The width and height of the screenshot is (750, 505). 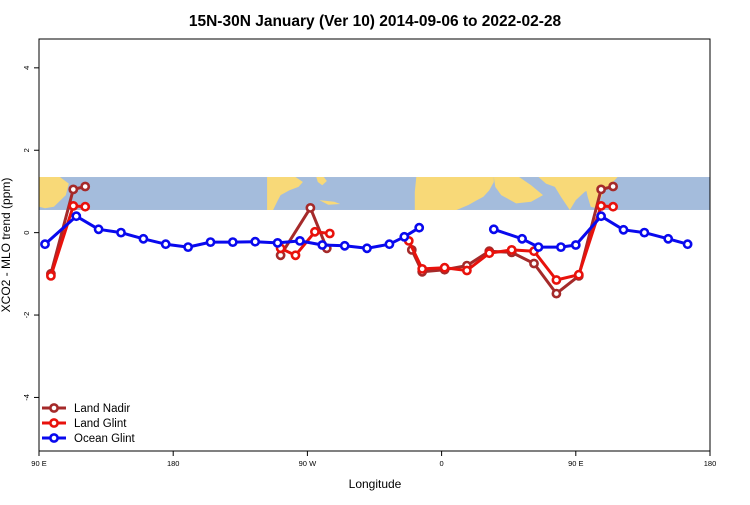 I want to click on legend-item: Land Glint, so click(x=84, y=424).